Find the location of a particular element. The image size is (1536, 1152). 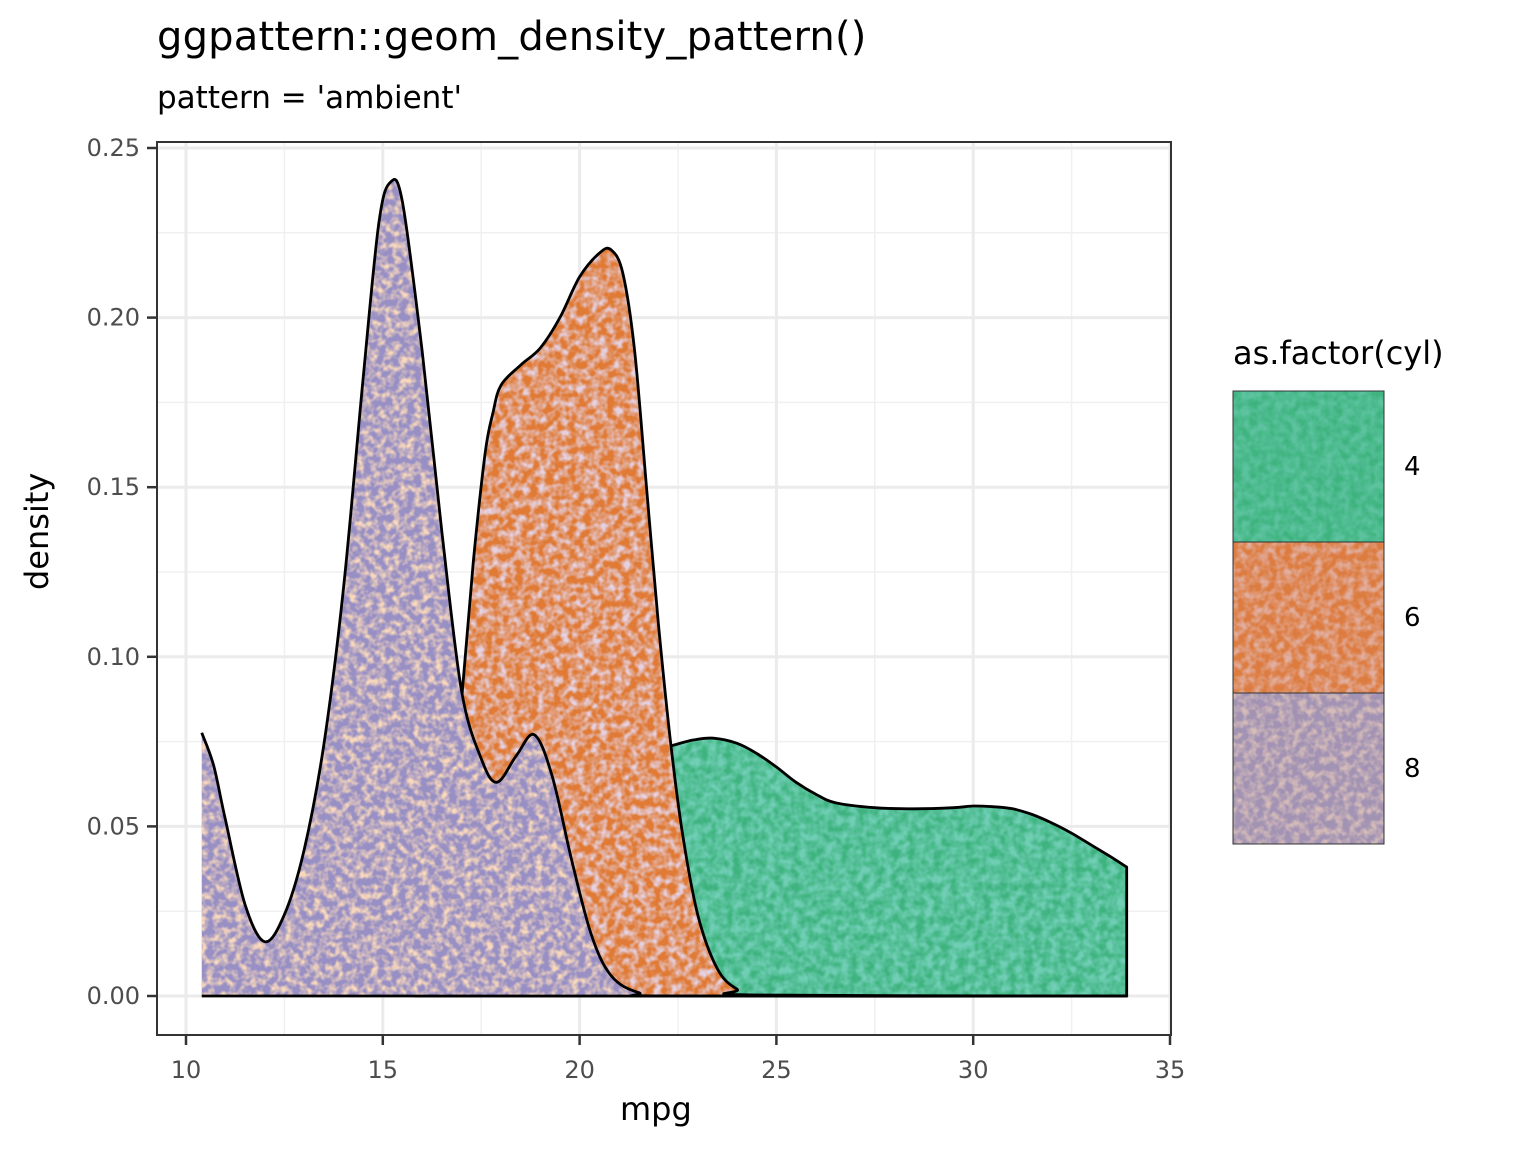

y-tick-label-0.15: 0.15 is located at coordinates (113, 487).